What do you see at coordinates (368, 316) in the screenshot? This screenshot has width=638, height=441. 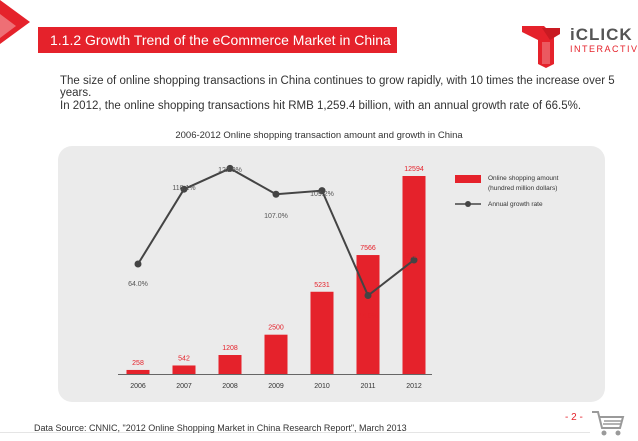 I see `growth-label-2011: 44.6%` at bounding box center [368, 316].